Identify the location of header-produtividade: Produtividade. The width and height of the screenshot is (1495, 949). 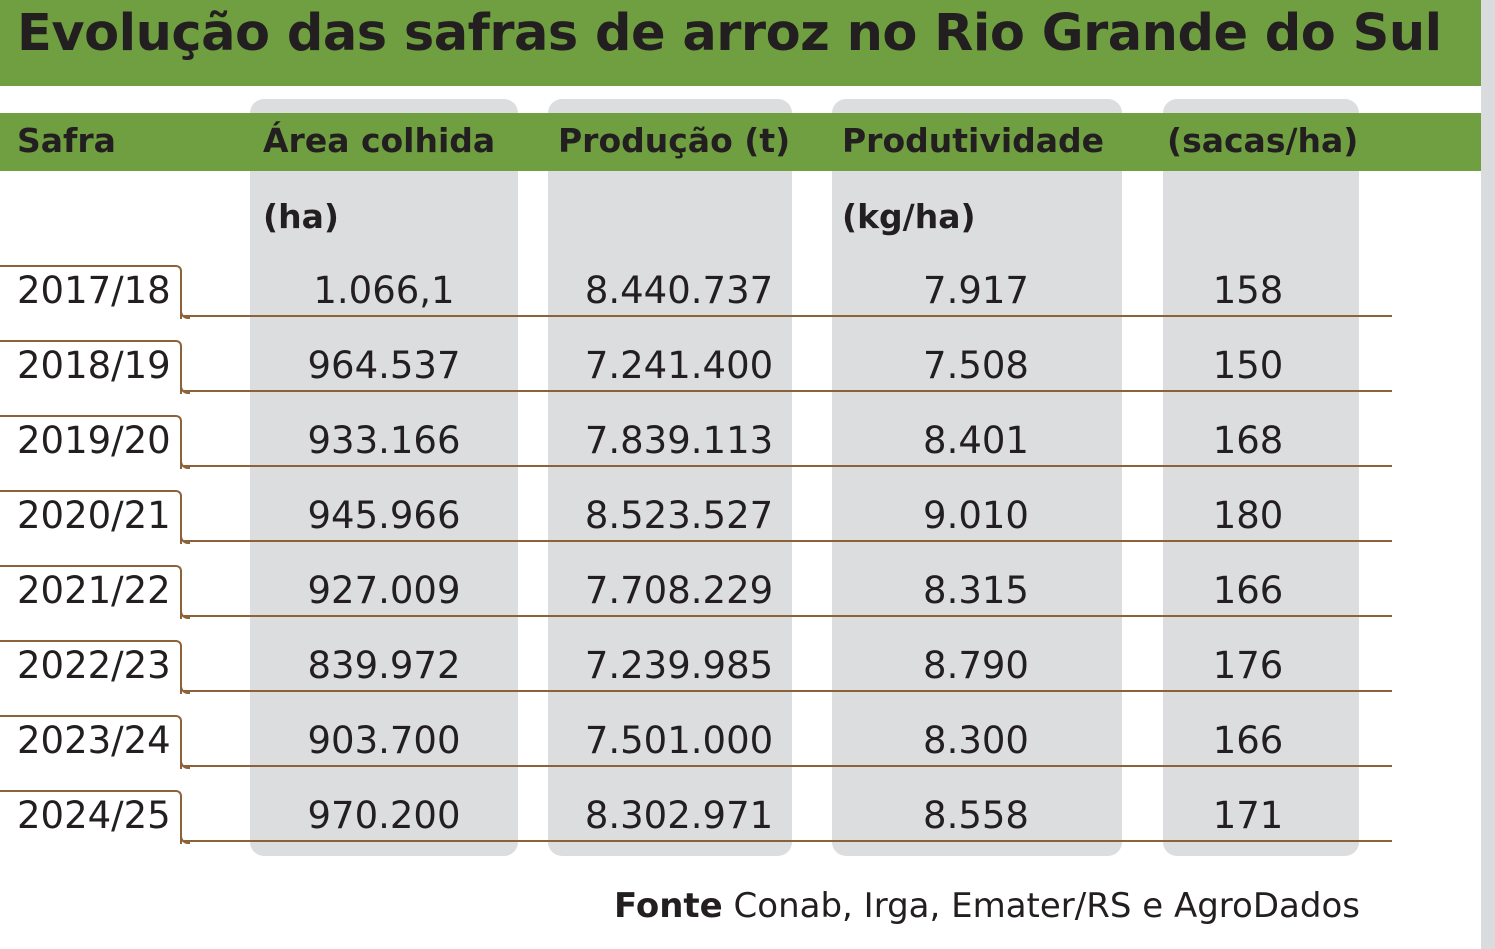
(973, 140).